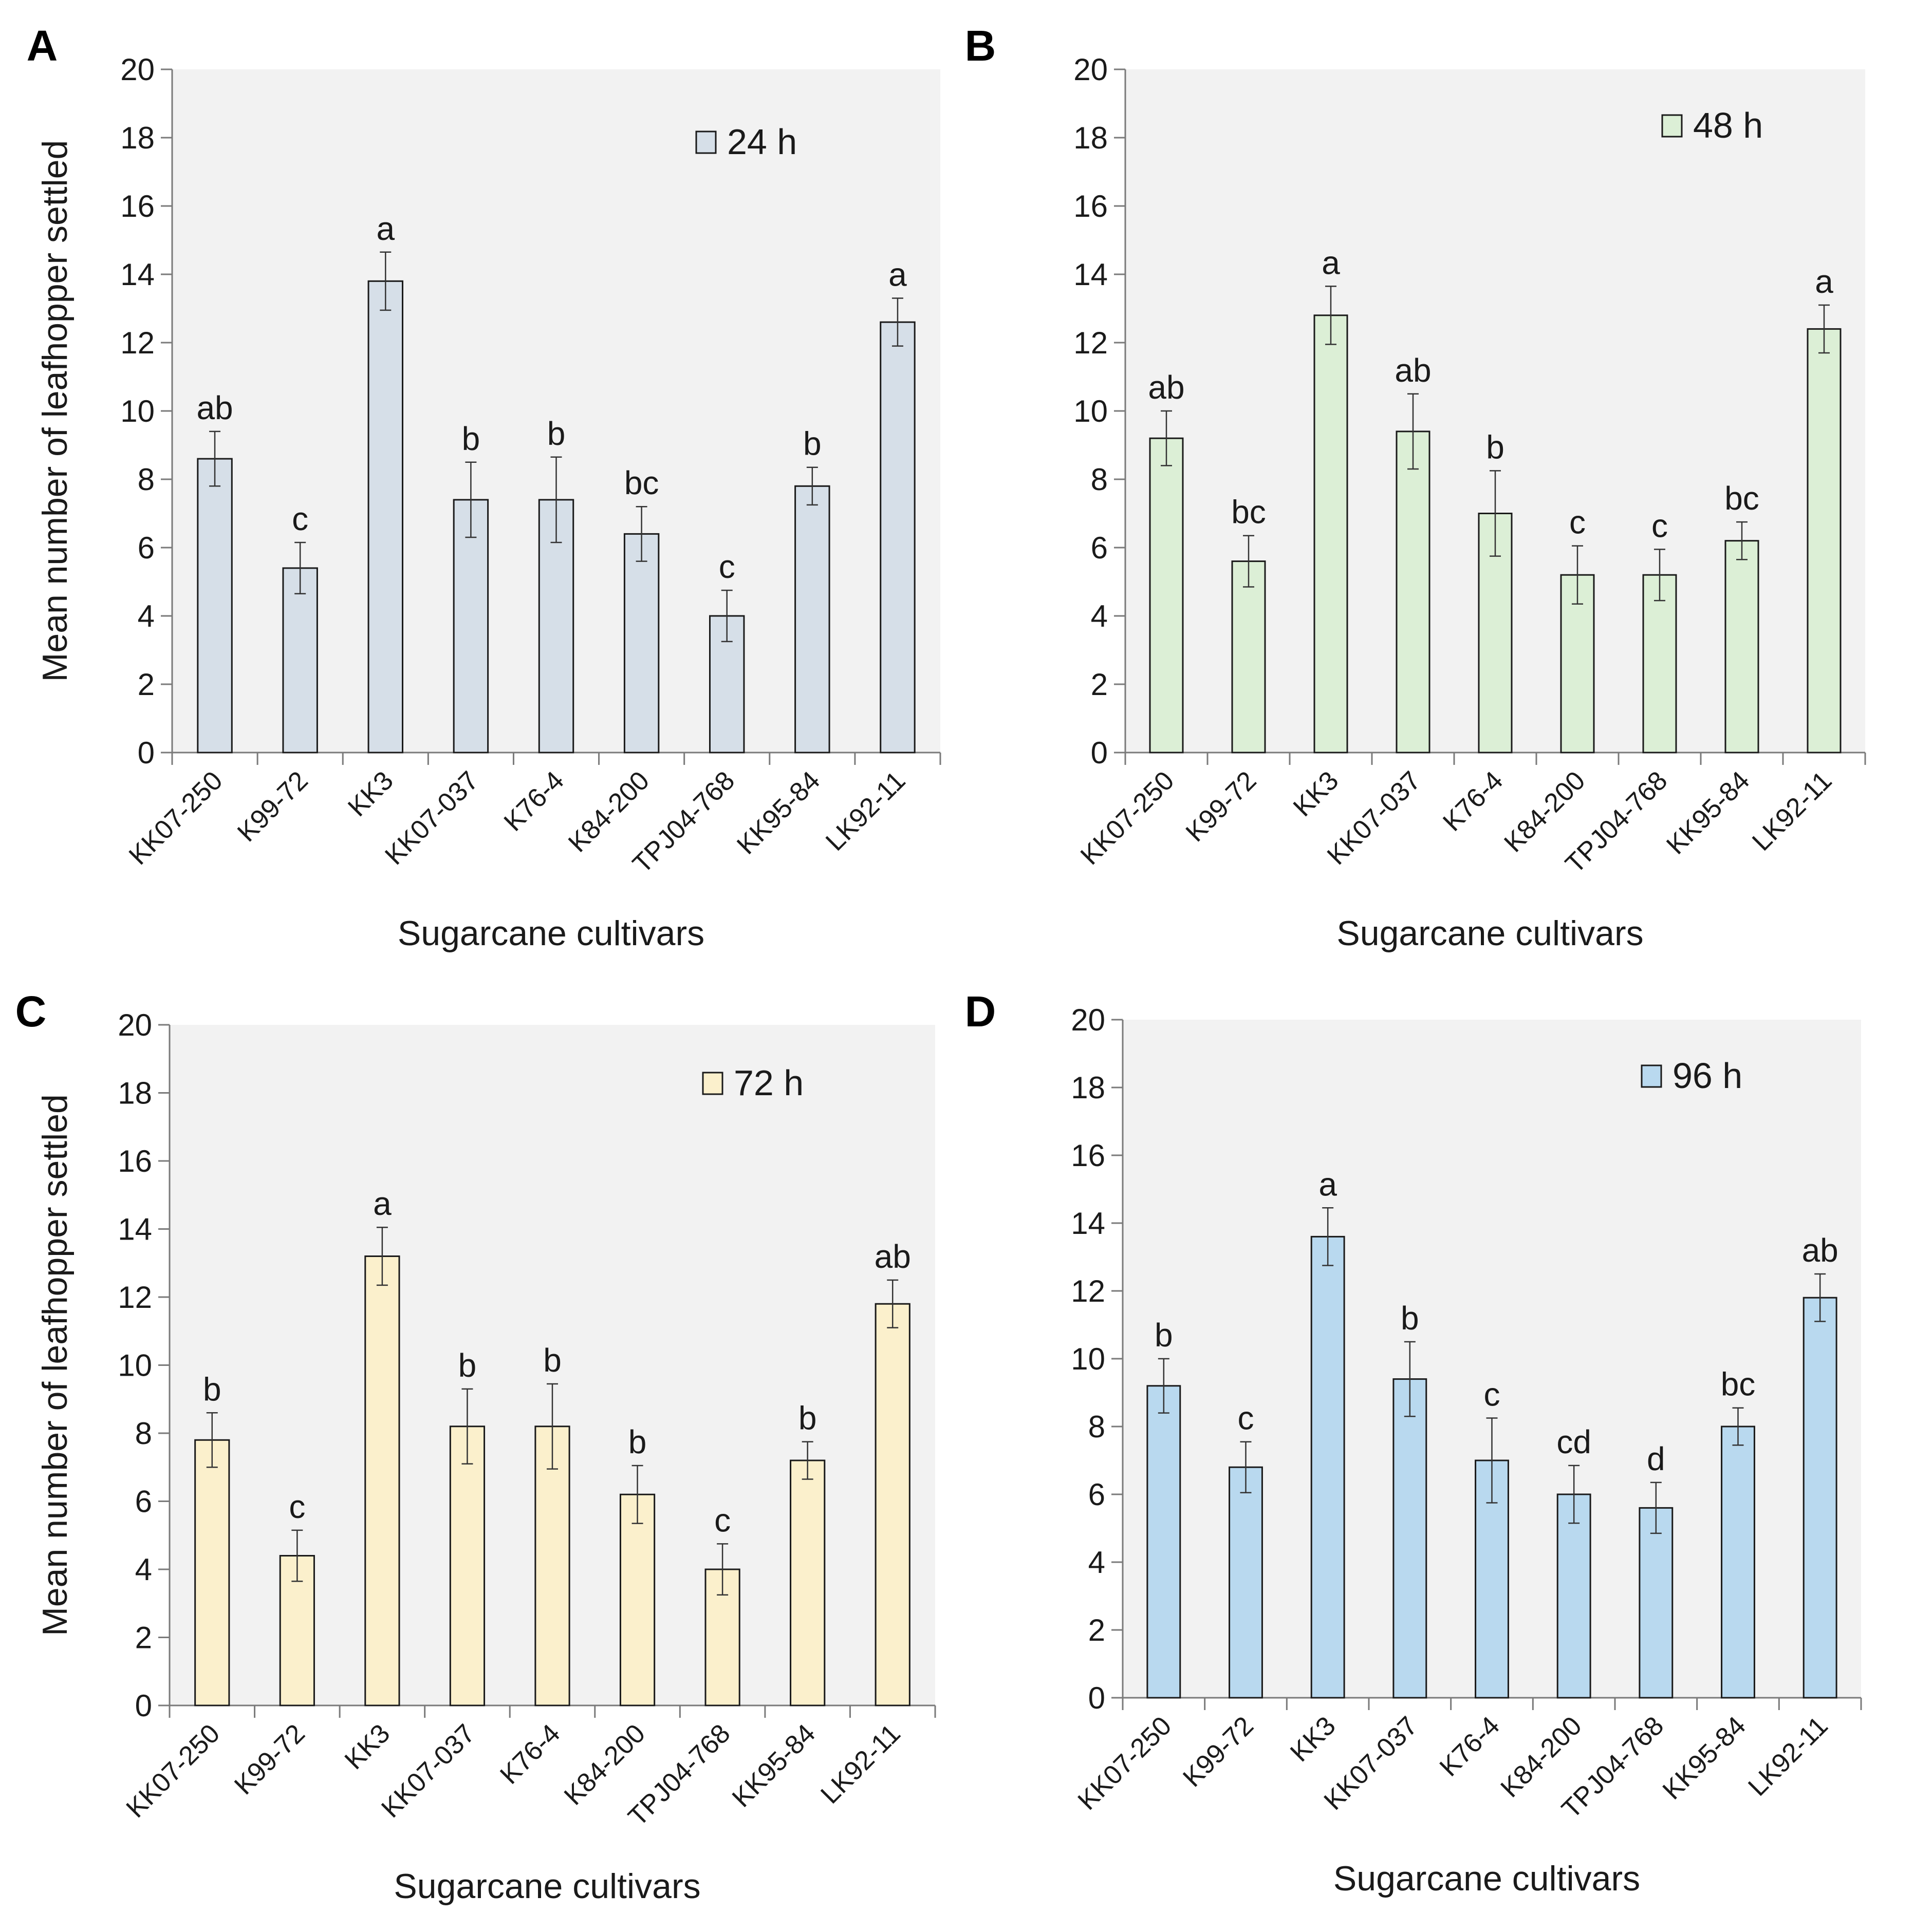  Describe the element at coordinates (980, 46) in the screenshot. I see `panel-letter: B` at that location.